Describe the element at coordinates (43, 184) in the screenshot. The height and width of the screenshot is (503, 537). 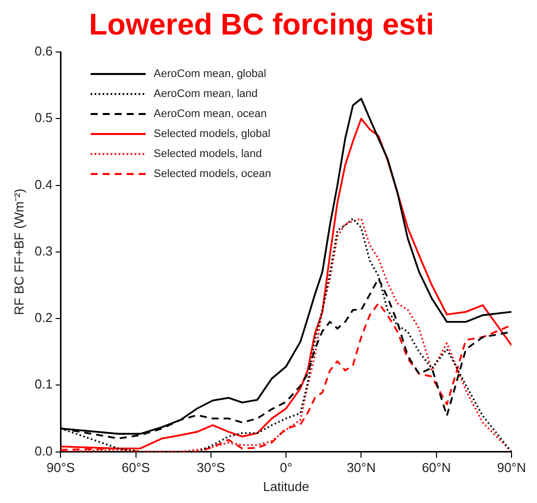
I see `y-tick-label: 0.4` at that location.